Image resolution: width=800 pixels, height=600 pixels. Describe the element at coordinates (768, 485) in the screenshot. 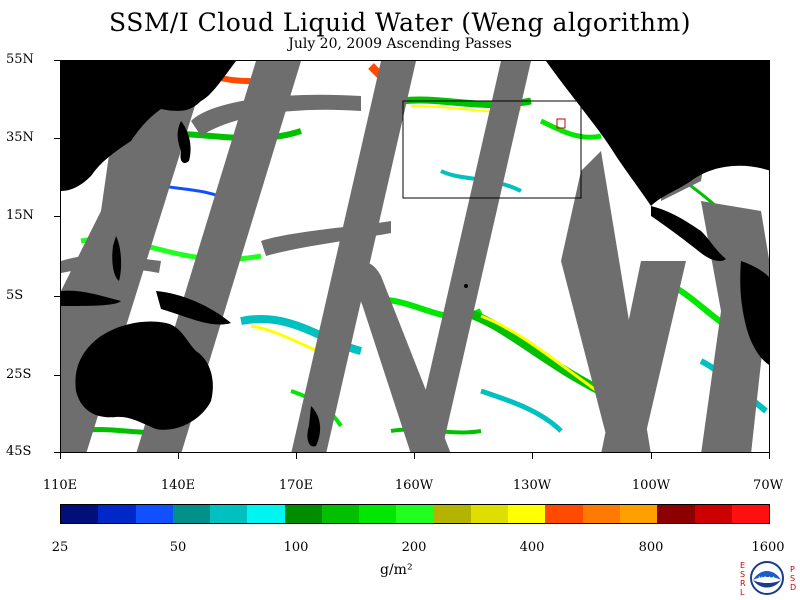

I see `lon-label-70w: 70W` at that location.